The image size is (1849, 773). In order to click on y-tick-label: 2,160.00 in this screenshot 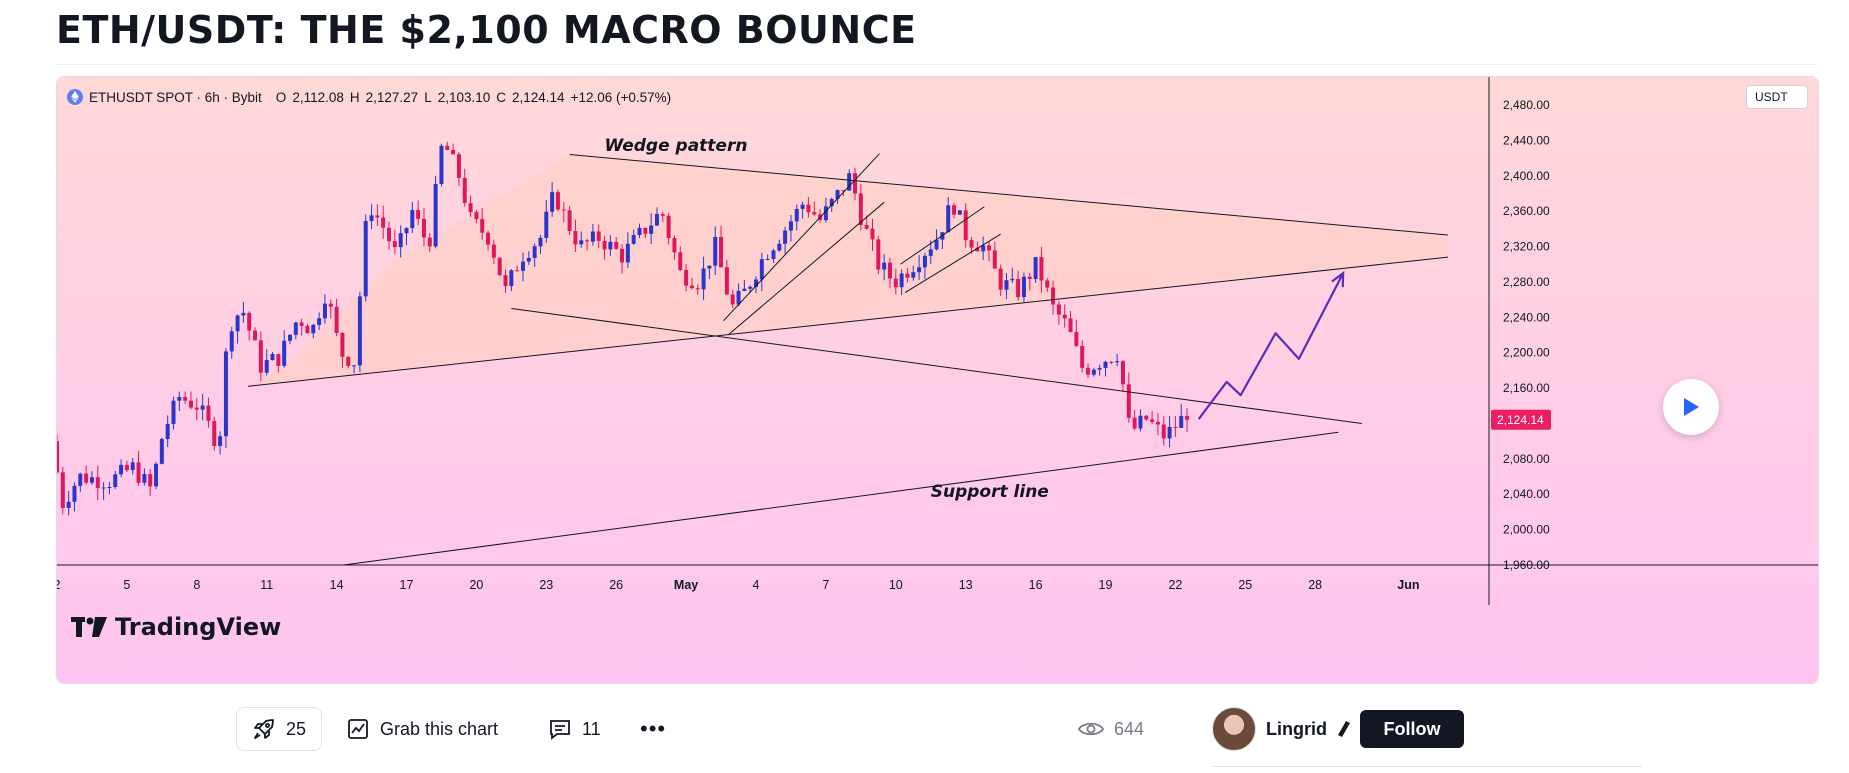, I will do `click(1526, 388)`.